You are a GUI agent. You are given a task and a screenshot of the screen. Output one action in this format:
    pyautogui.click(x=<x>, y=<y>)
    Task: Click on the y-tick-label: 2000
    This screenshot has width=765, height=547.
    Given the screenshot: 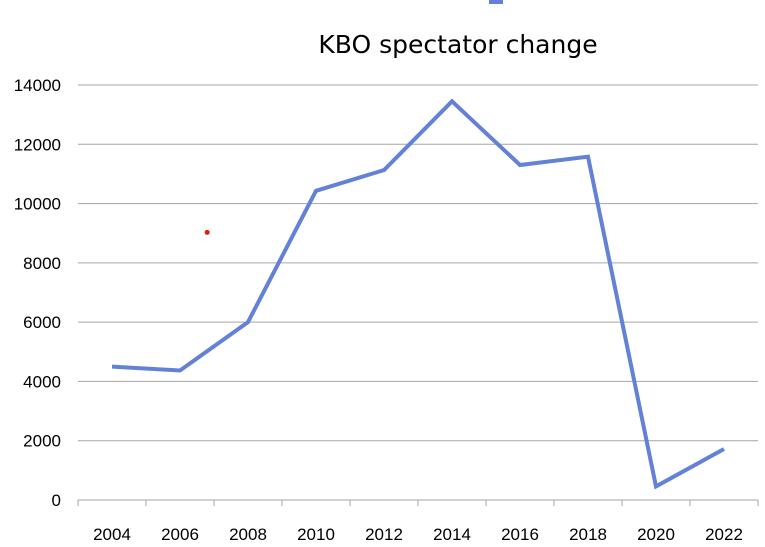 What is the action you would take?
    pyautogui.click(x=42, y=441)
    